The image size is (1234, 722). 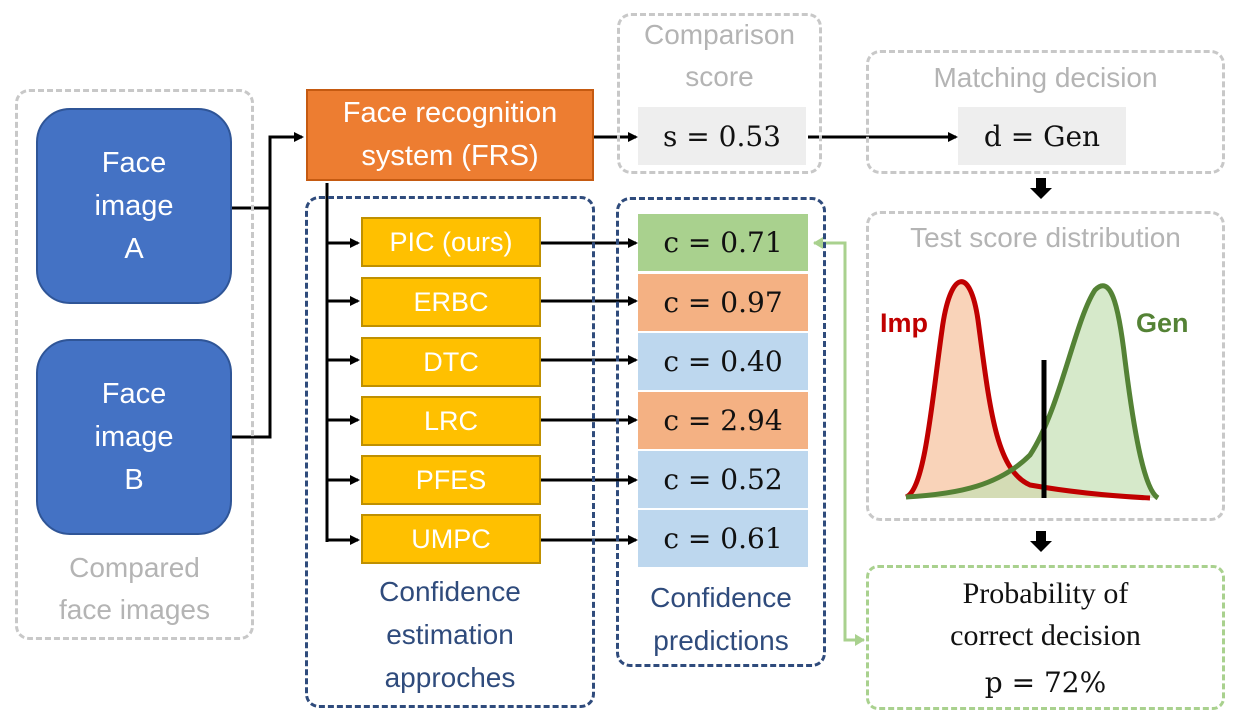 What do you see at coordinates (451, 302) in the screenshot?
I see `method-box-erbc: ERBC` at bounding box center [451, 302].